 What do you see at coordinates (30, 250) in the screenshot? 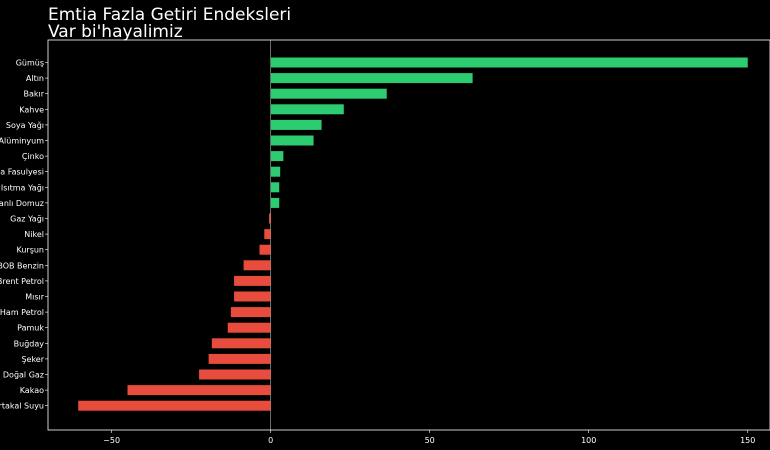
I see `y-tick-label: Kurşun` at bounding box center [30, 250].